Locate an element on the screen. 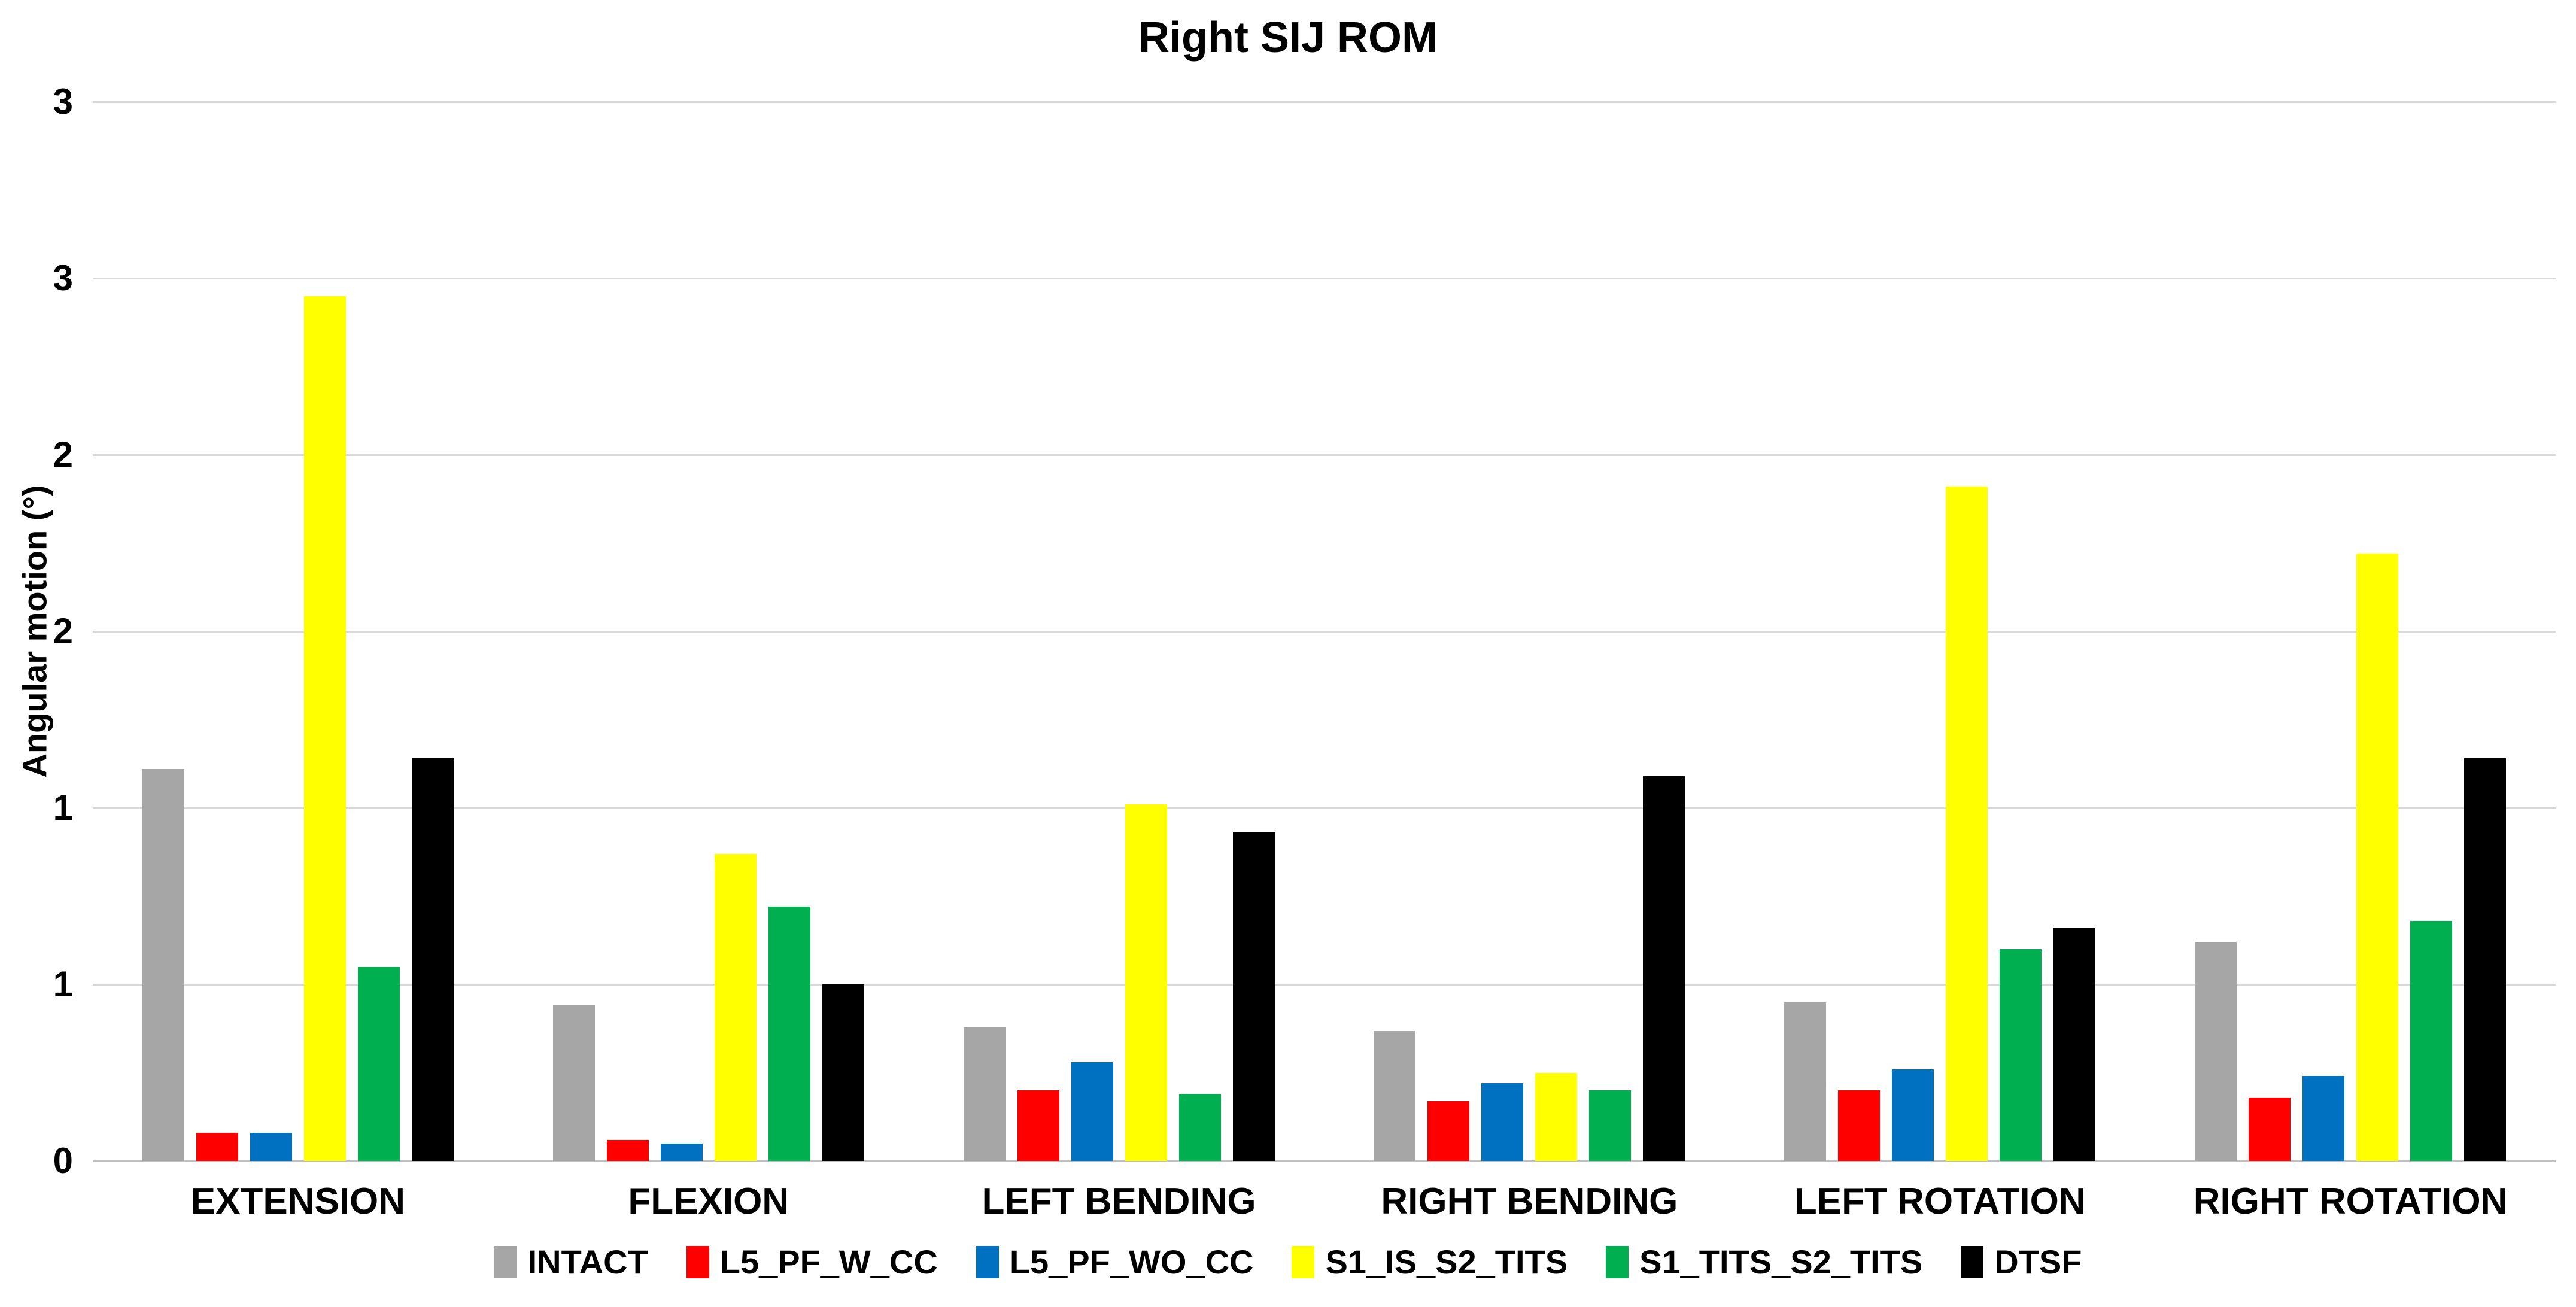 The image size is (2576, 1307). legend-item-s1-tits-s2-tits: S1_TITS_S2_TITS is located at coordinates (1764, 1261).